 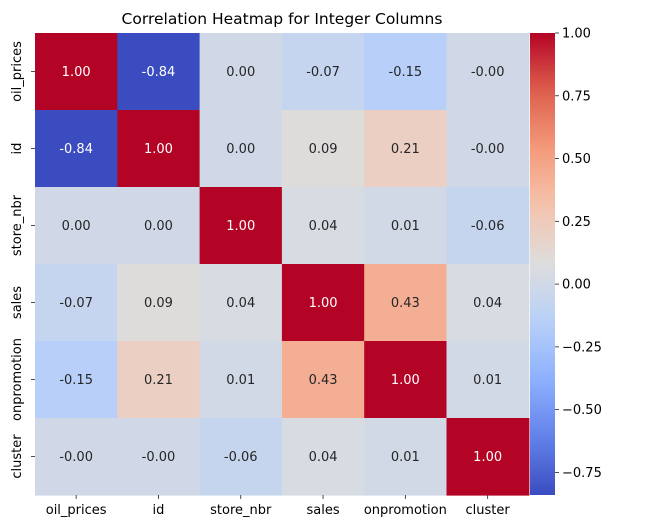 I want to click on heatmap-cell-sales-id, so click(x=159, y=303).